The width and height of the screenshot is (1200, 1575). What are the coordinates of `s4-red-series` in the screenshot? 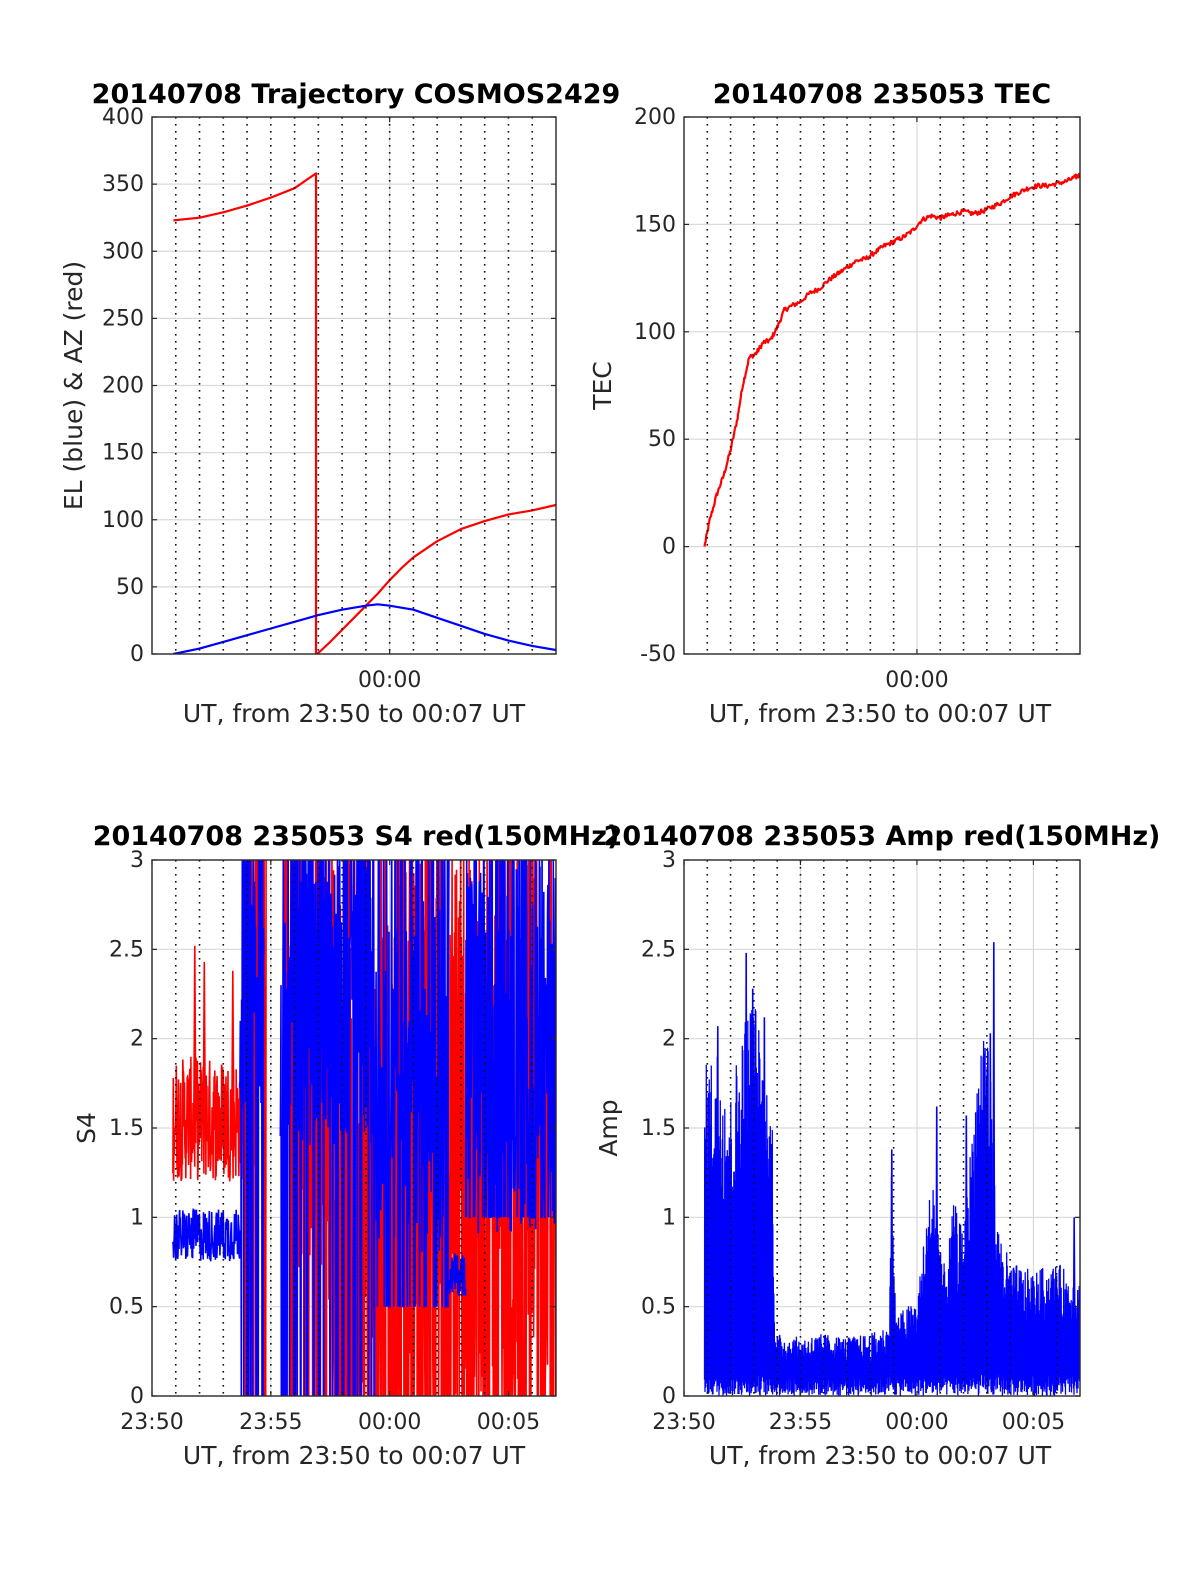 It's located at (208, 1119).